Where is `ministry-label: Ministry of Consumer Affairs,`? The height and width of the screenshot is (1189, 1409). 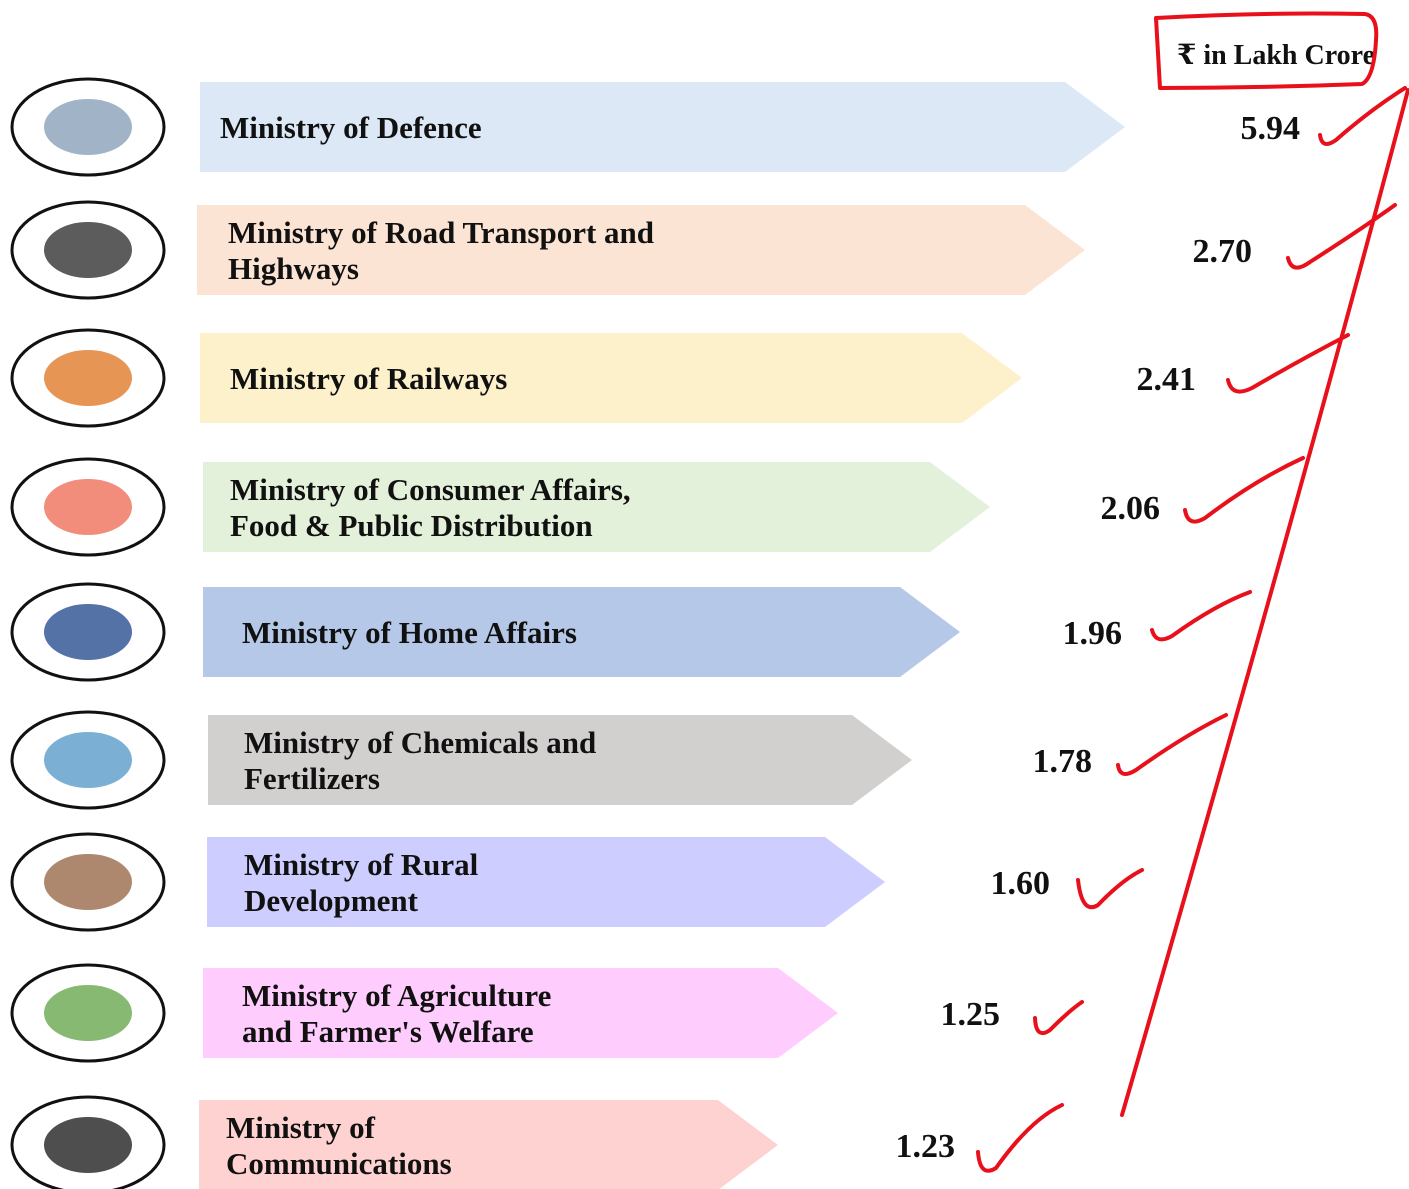
ministry-label: Ministry of Consumer Affairs, is located at coordinates (430, 489).